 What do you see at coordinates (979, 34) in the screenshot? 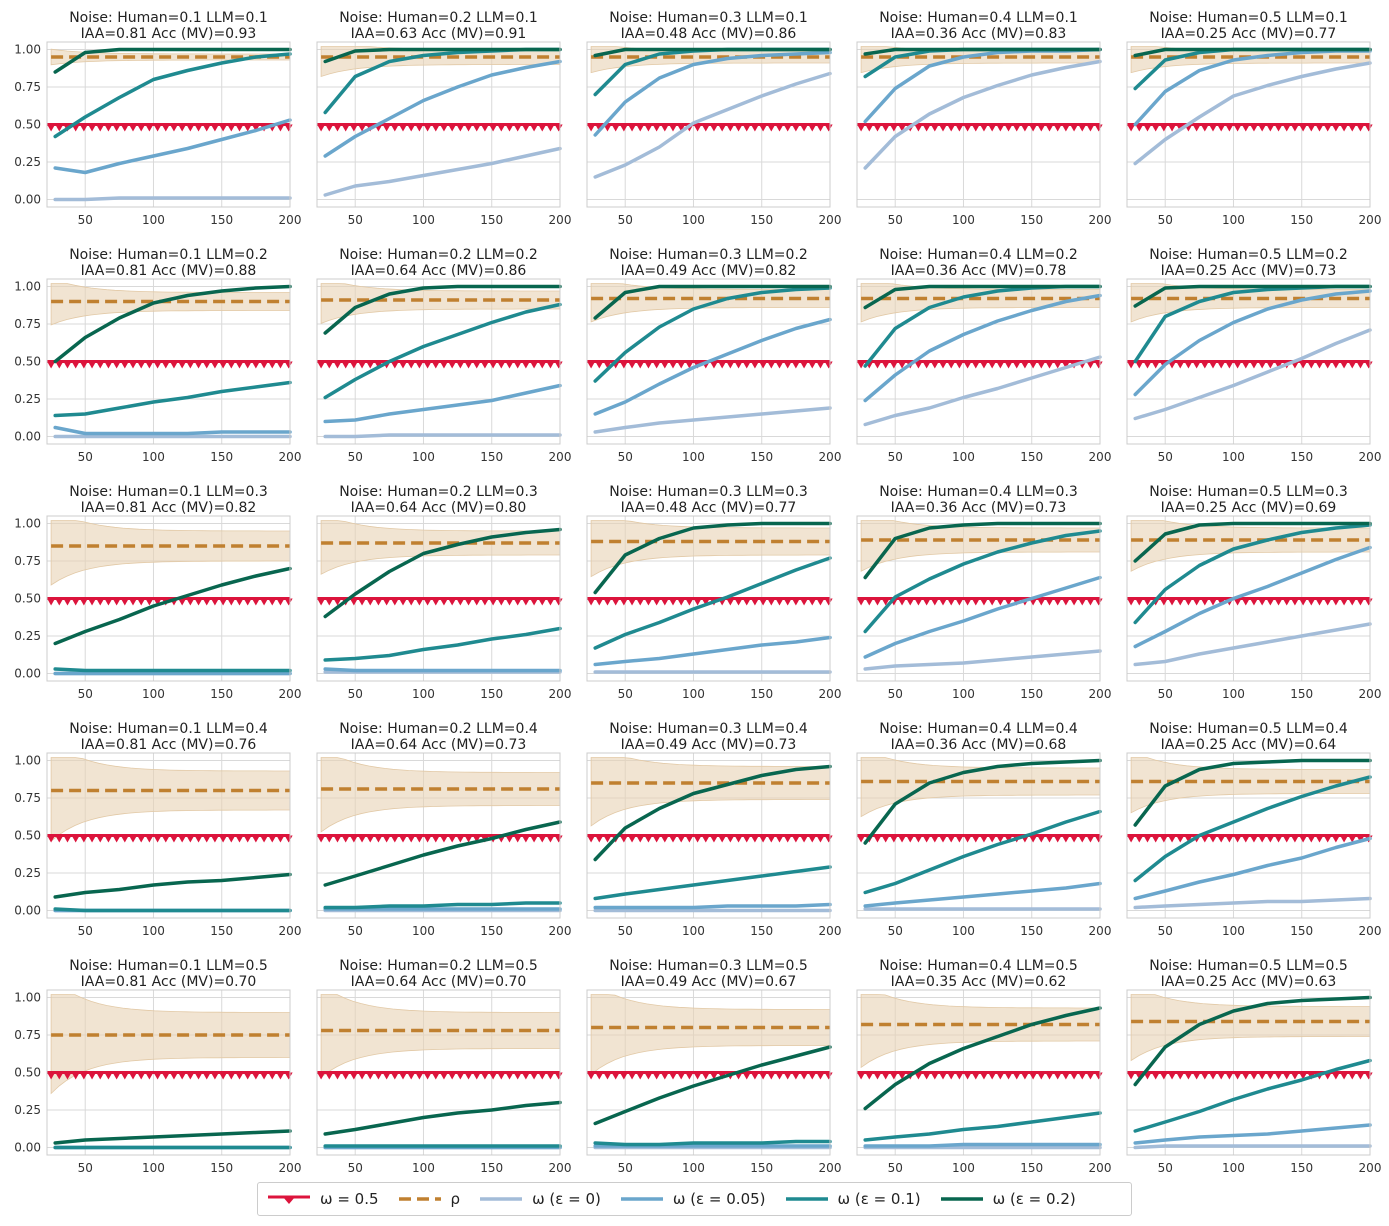
I see `subplot-title-line2: IAA=0.36 Acc (MV)=0.83` at bounding box center [979, 34].